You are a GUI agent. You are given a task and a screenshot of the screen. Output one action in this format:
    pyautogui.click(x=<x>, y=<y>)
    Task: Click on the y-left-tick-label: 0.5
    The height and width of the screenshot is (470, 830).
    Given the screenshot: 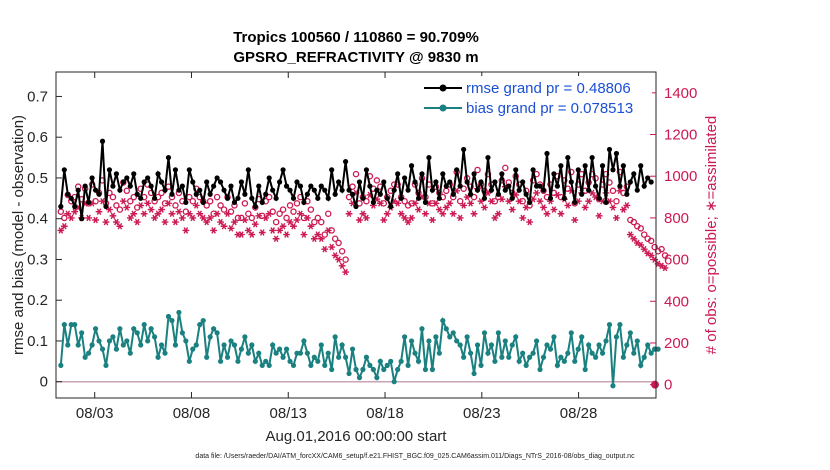 What is the action you would take?
    pyautogui.click(x=37, y=178)
    